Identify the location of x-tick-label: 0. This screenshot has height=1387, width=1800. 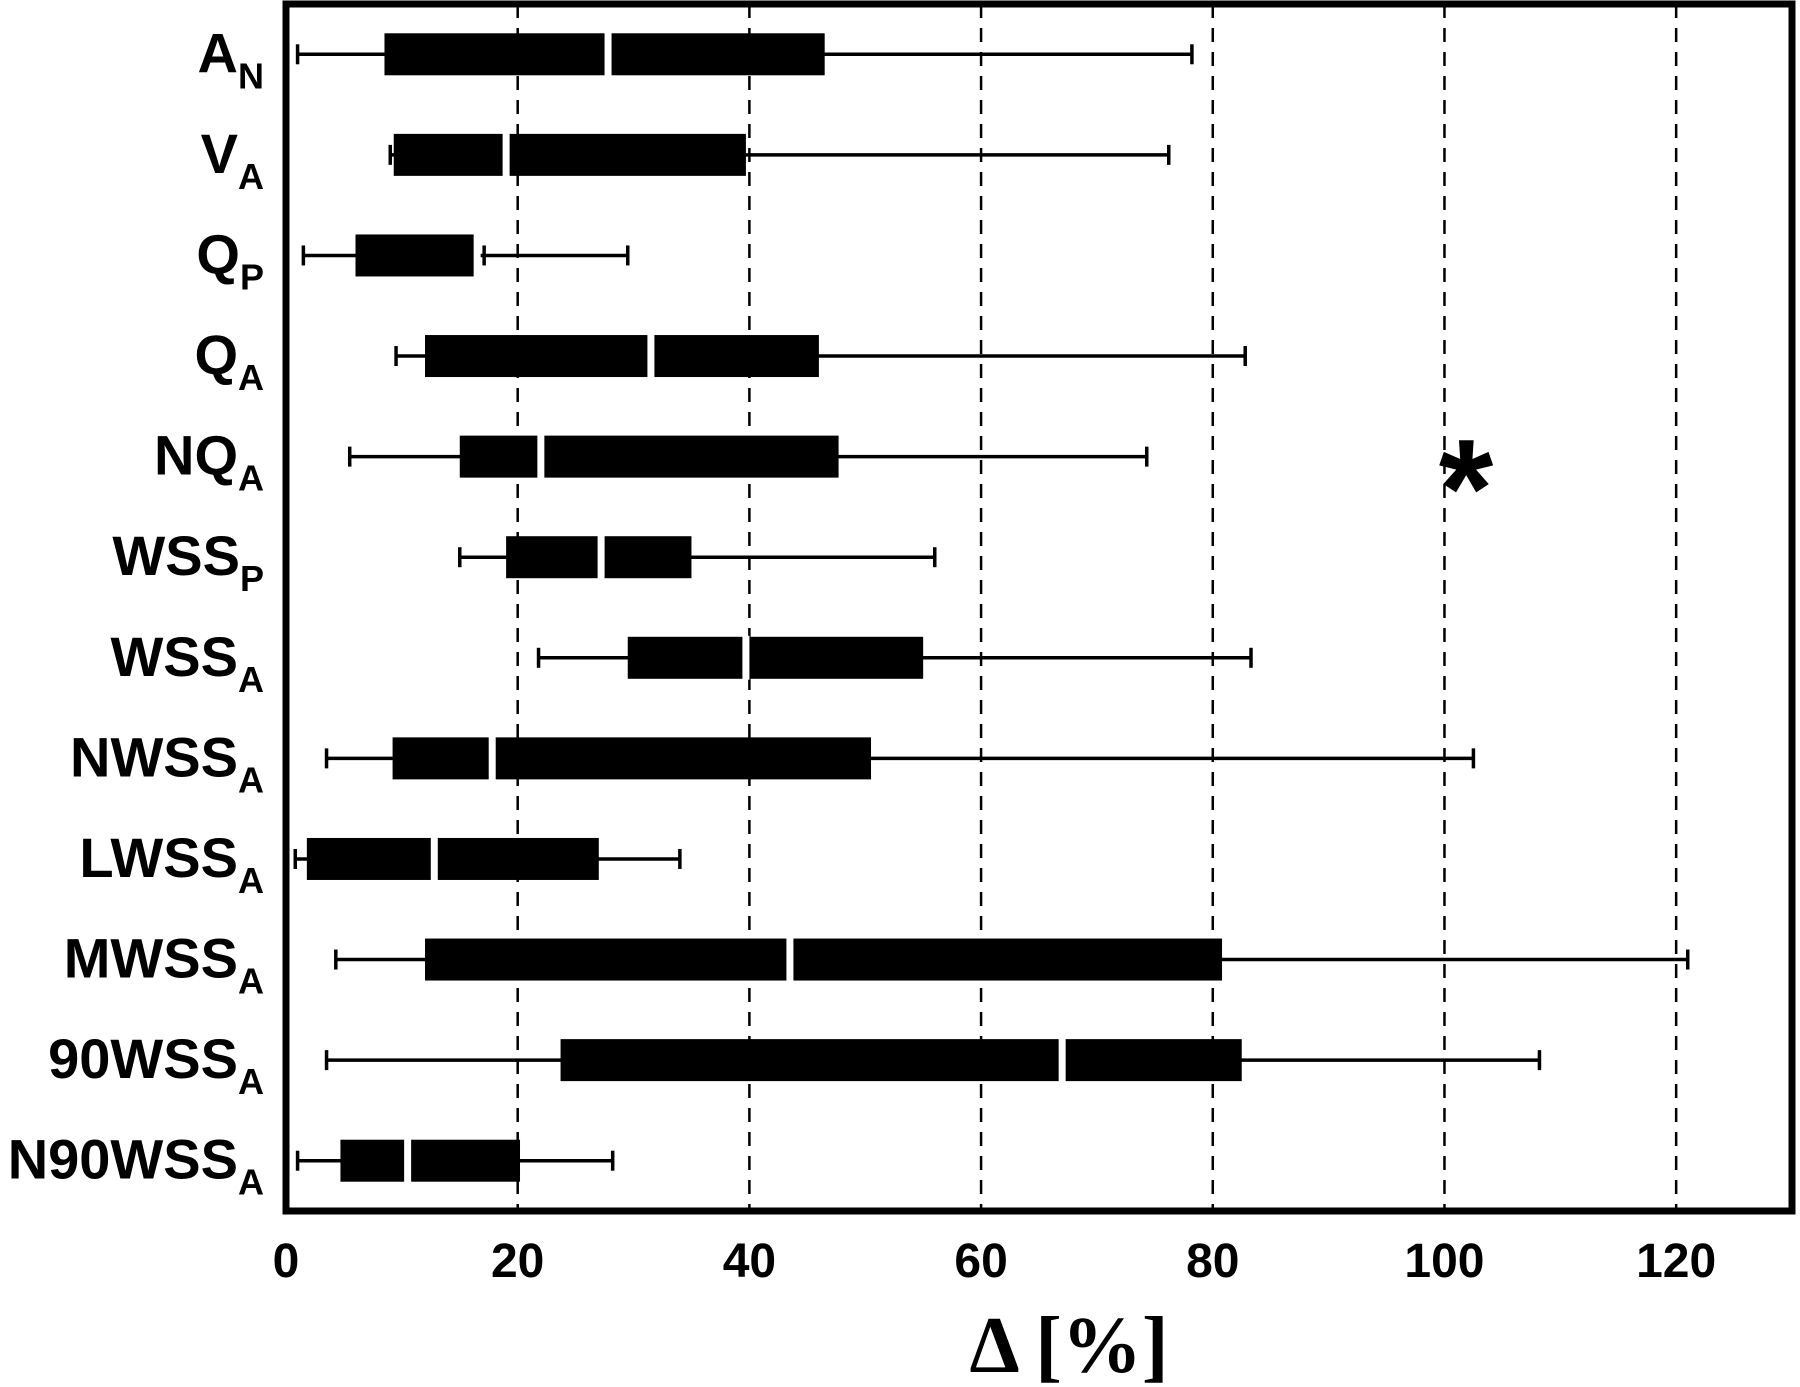
(286, 1261).